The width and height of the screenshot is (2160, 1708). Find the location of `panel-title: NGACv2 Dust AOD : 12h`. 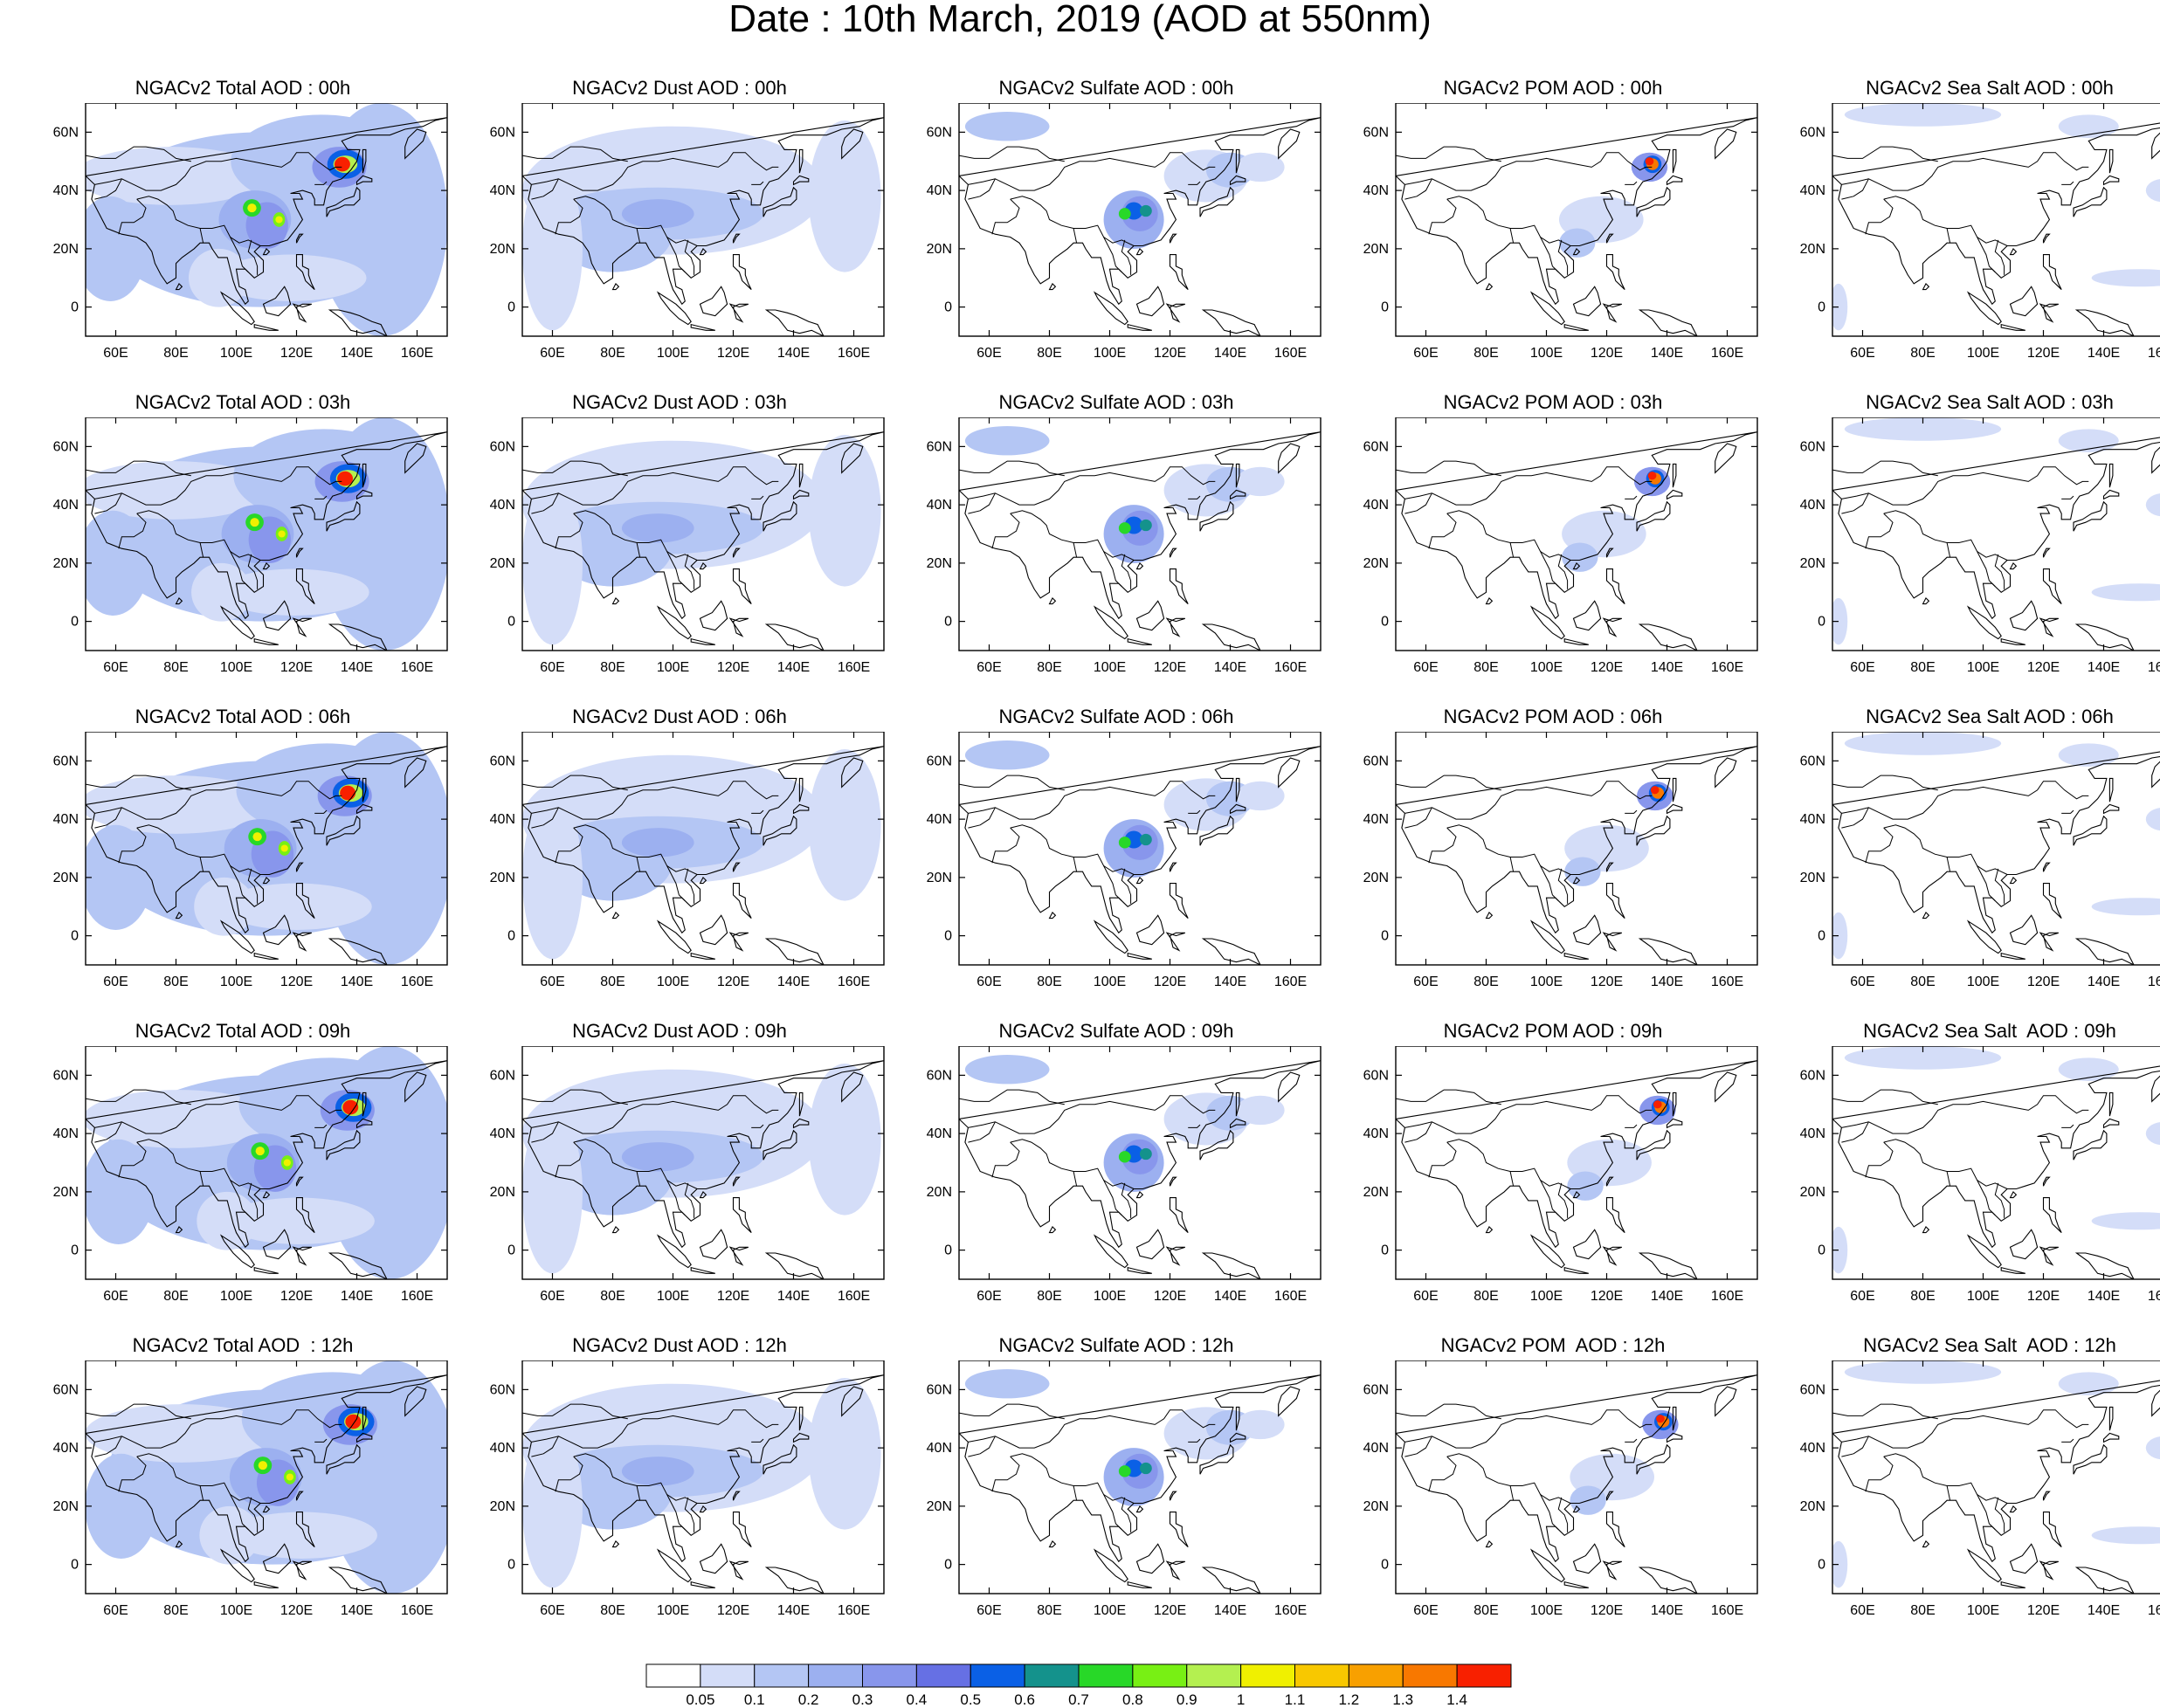

panel-title: NGACv2 Dust AOD : 12h is located at coordinates (679, 1345).